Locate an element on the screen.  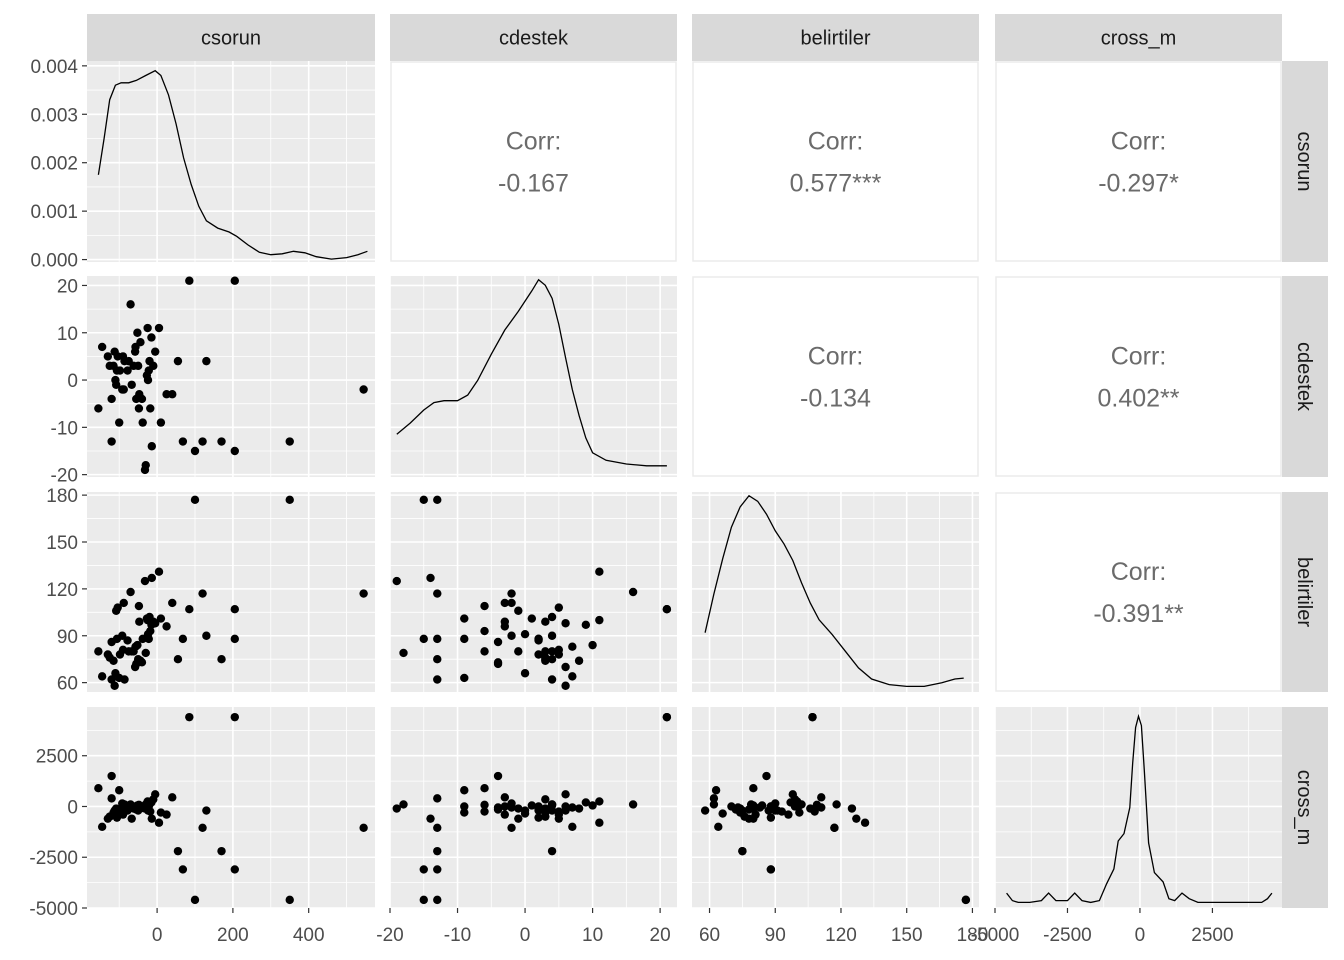
strip-right-cdestek: cdestek is located at coordinates (1305, 376).